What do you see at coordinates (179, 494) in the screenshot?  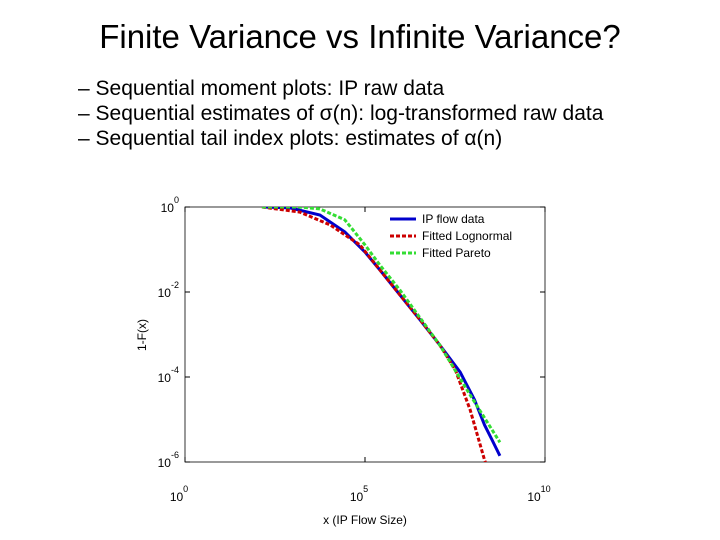 I see `x-tick-label: 10⁰` at bounding box center [179, 494].